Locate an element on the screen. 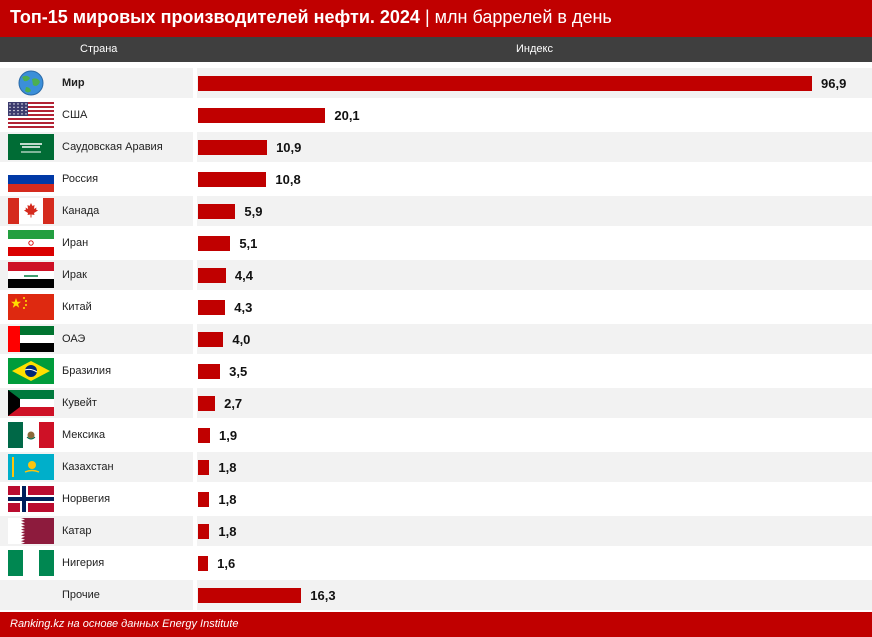 The width and height of the screenshot is (872, 637). category-label: Россия is located at coordinates (80, 179).